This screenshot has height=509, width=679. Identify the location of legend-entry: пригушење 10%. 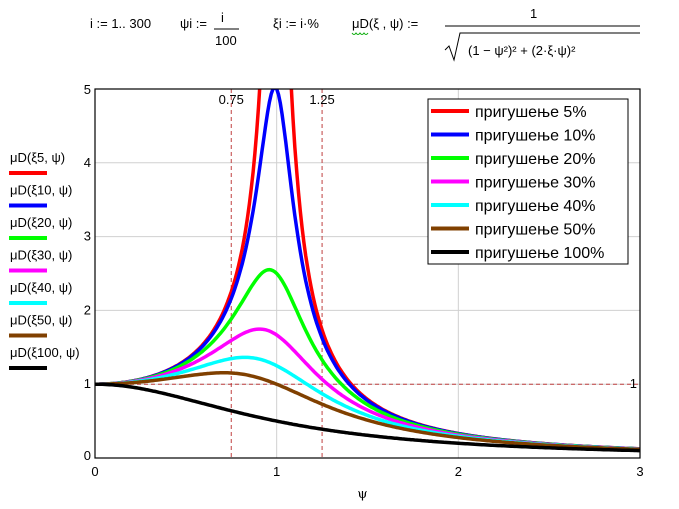
(535, 136).